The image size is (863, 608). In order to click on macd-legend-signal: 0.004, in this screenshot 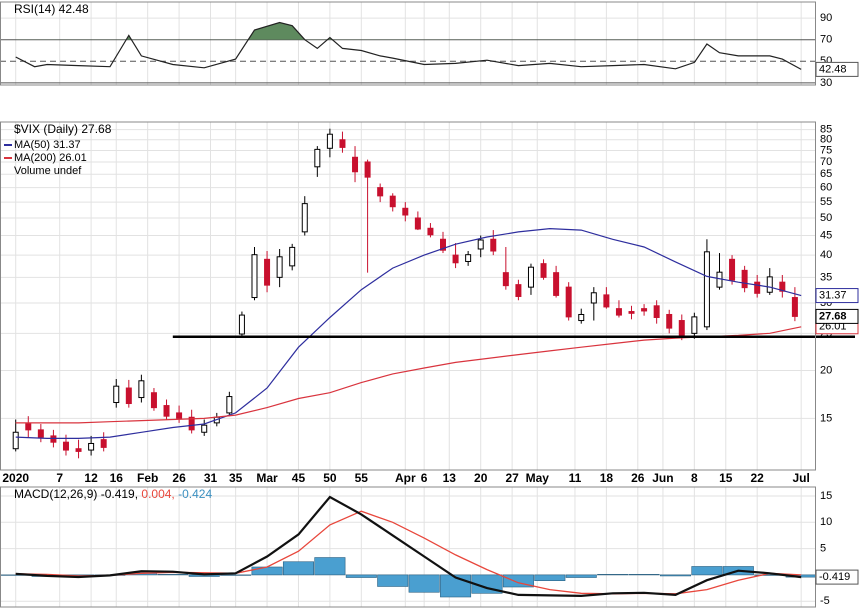, I will do `click(157, 494)`.